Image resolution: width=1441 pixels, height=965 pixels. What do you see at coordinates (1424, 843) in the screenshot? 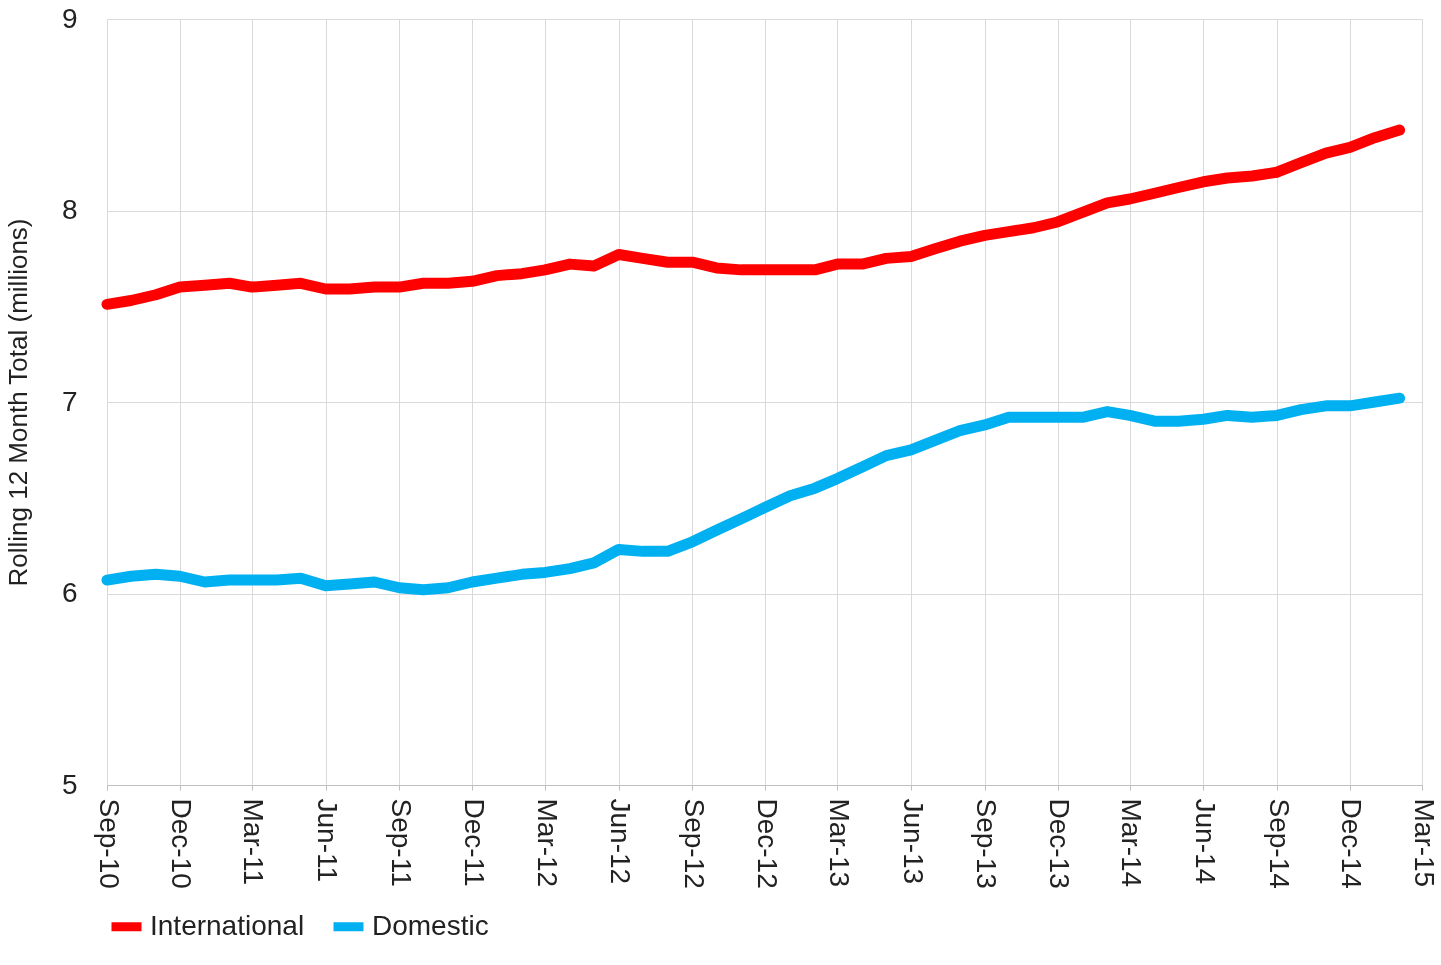
I see `x-tick-label: Mar-15` at bounding box center [1424, 843].